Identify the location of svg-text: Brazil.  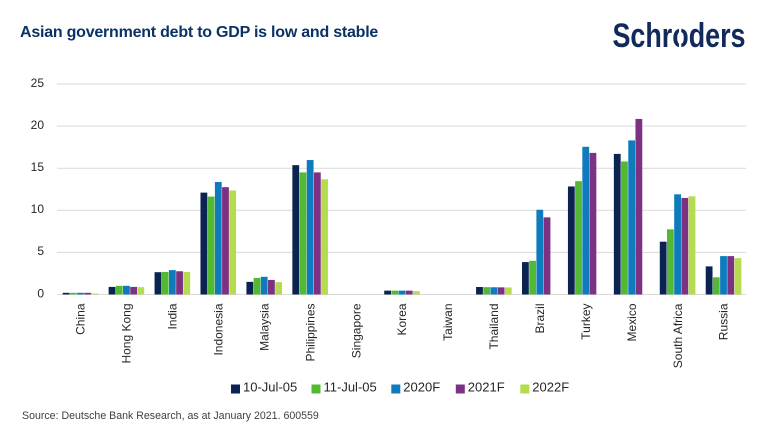
(540, 319).